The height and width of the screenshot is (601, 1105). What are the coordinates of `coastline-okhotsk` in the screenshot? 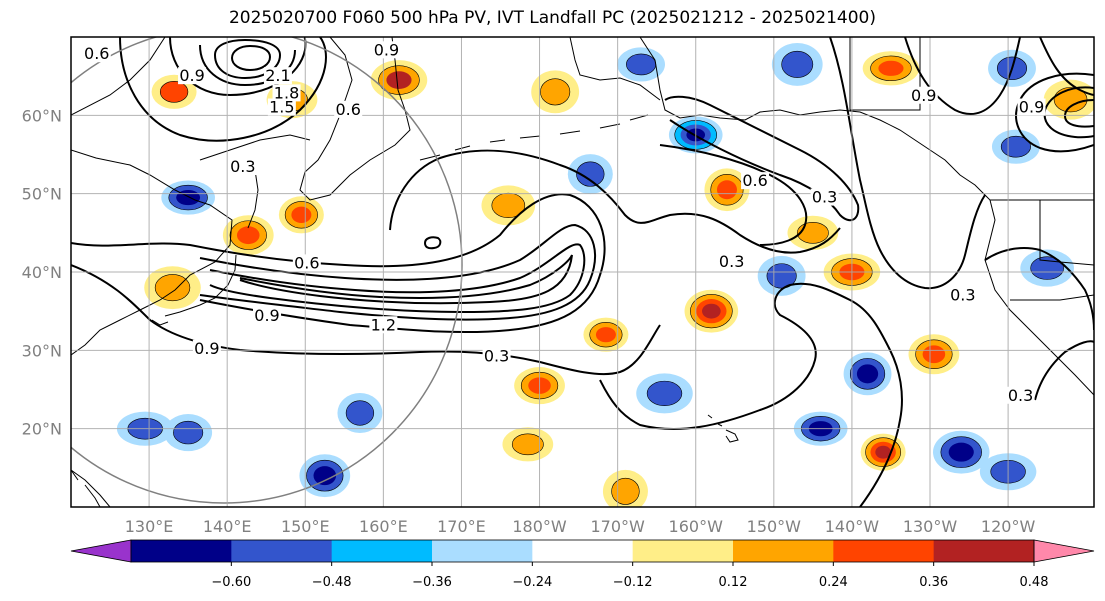 It's located at (255, 147).